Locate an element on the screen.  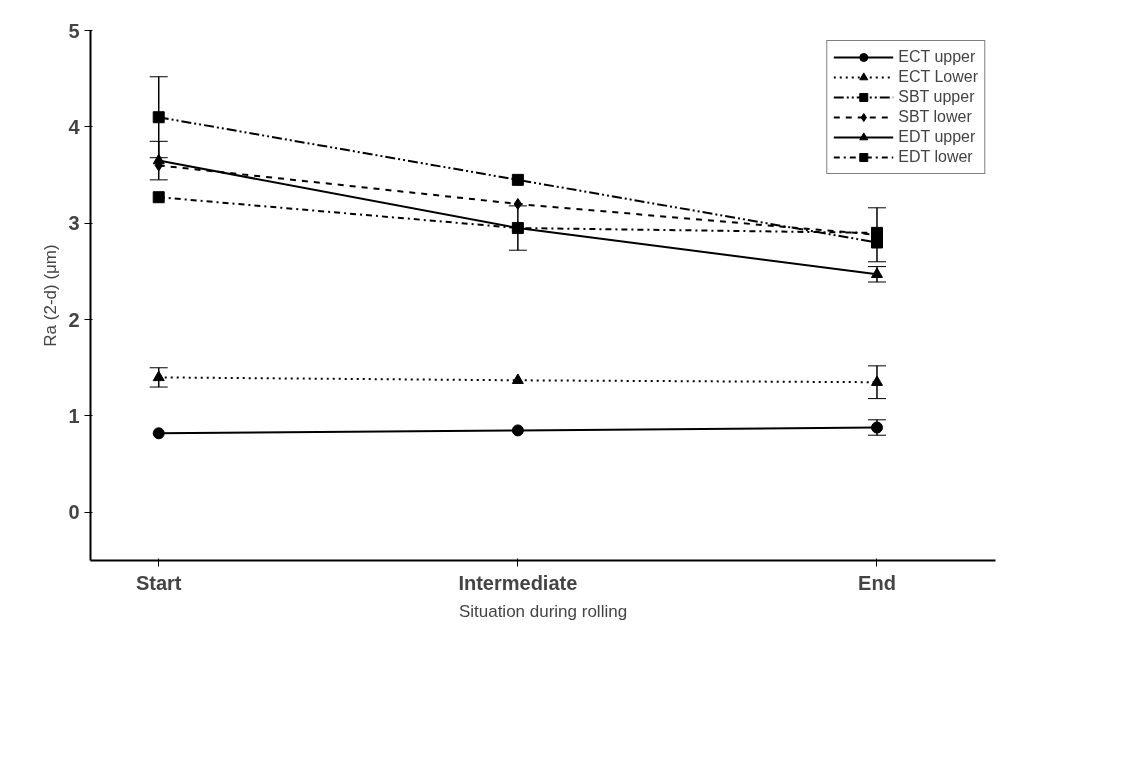
y-tick-label: 0 is located at coordinates (74, 512).